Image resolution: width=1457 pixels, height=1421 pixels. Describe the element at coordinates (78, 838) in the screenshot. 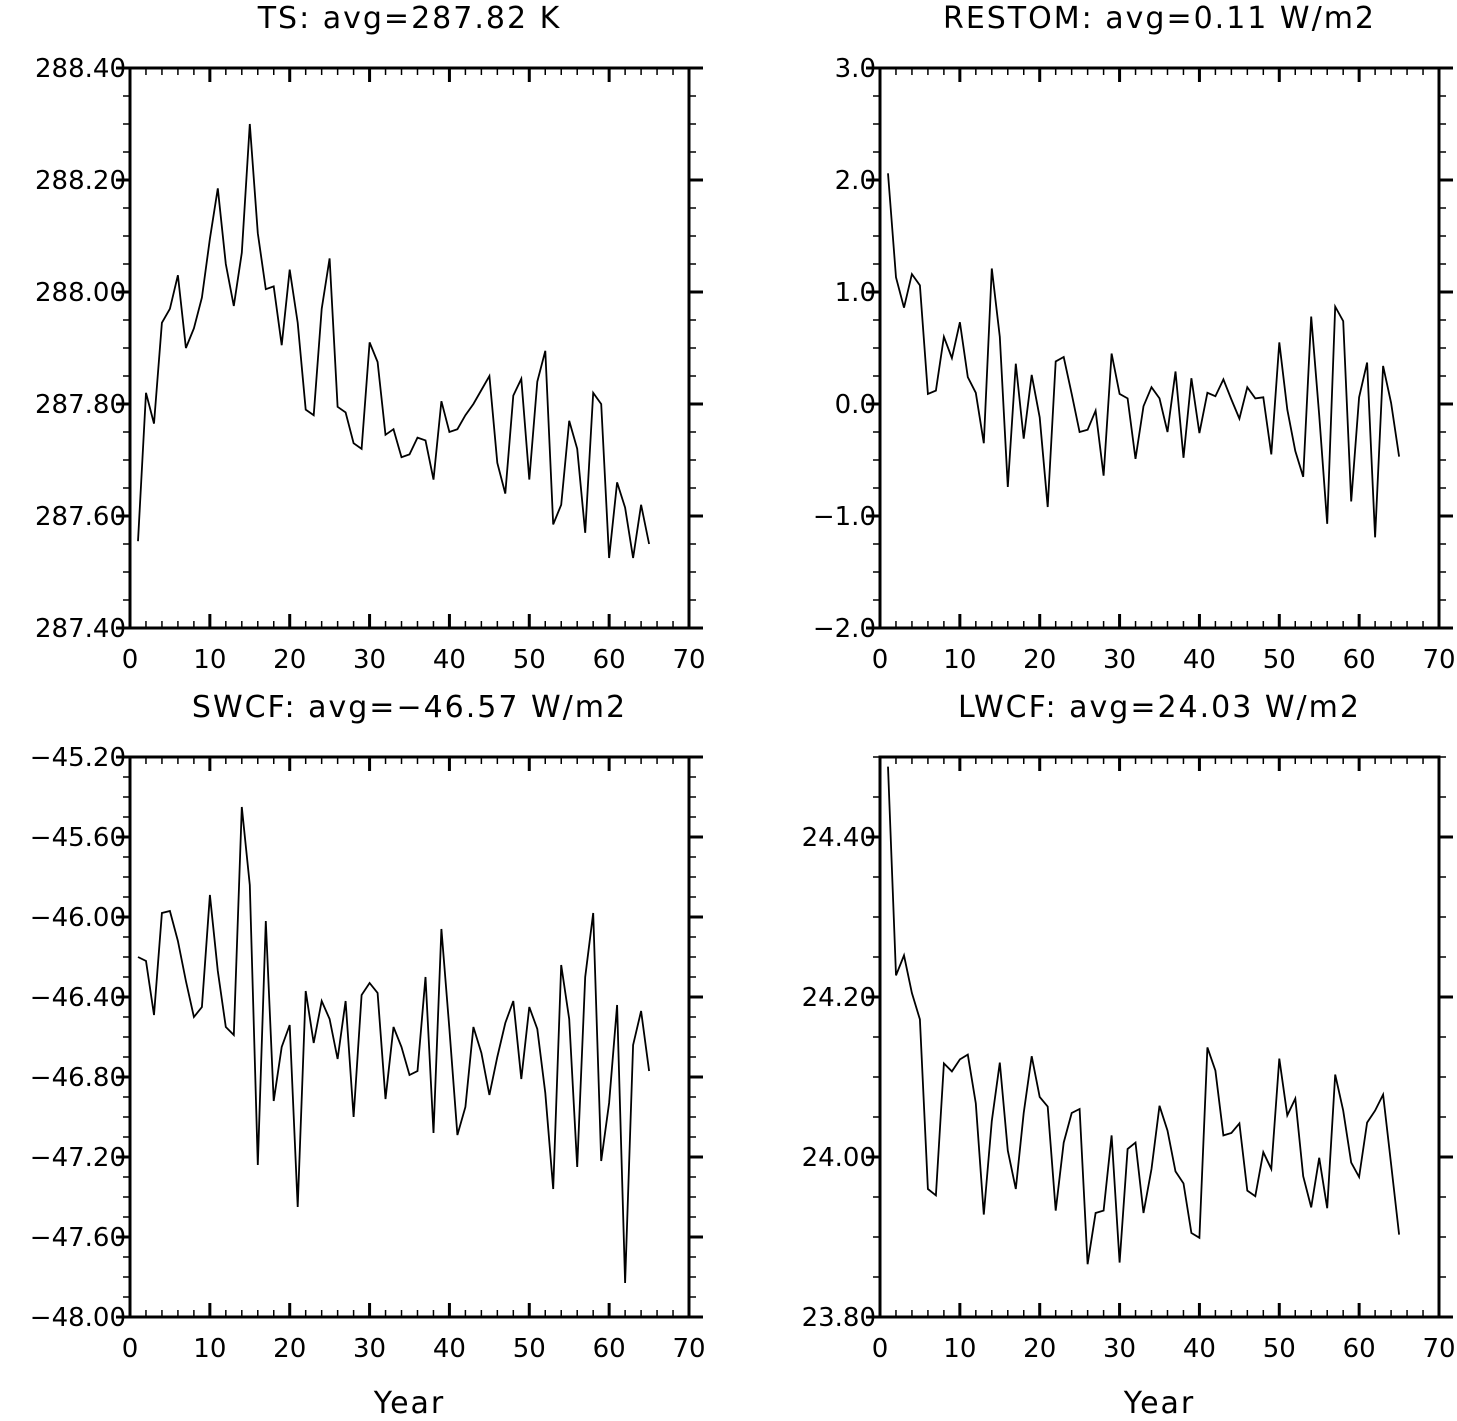

I see `y-tick-label: −45.60` at that location.